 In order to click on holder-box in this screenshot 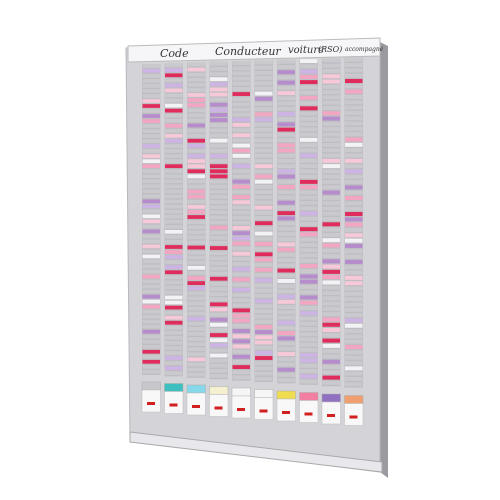, I will do `click(331, 413)`.